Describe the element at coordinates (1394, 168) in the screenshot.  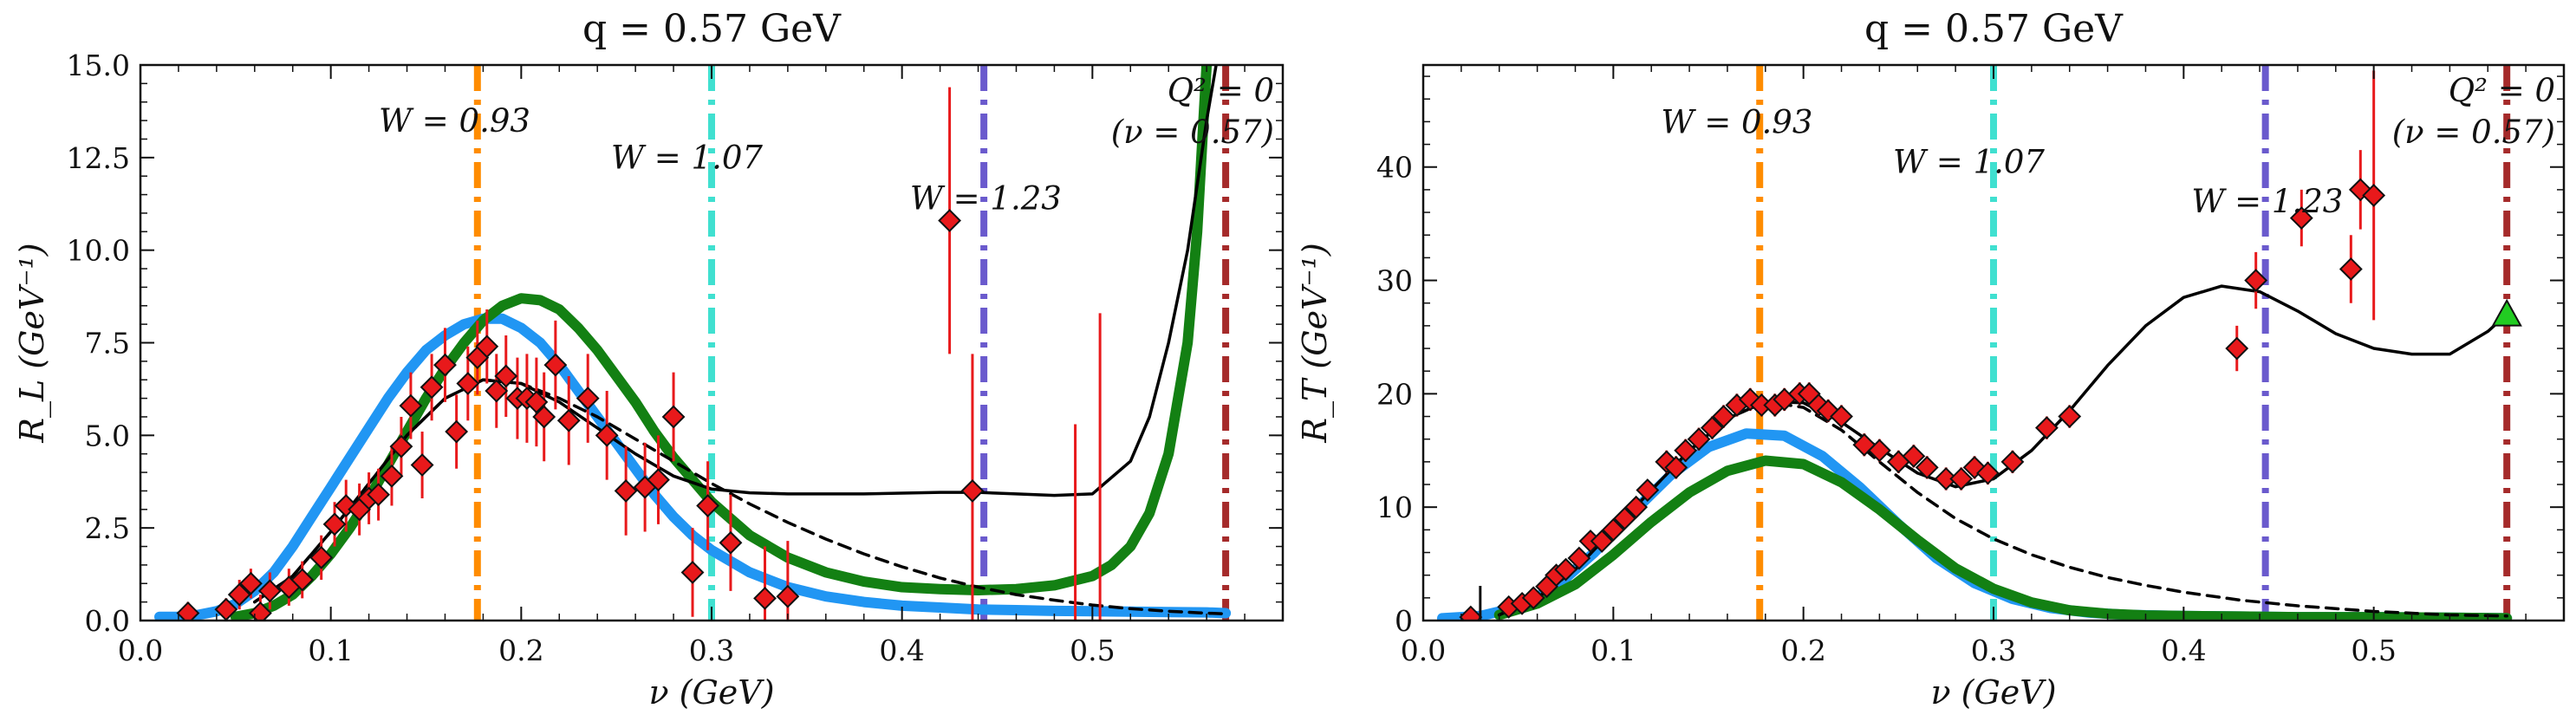
I see `y-tick-label-4: 40` at that location.